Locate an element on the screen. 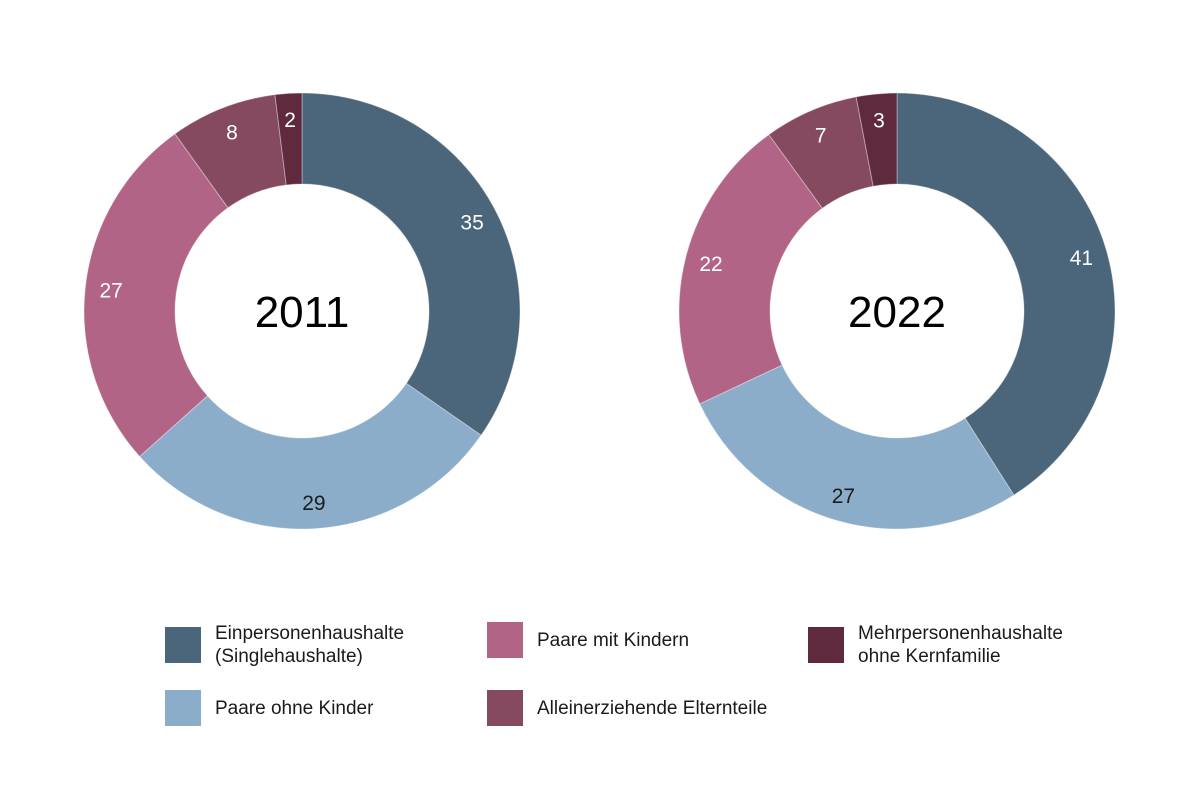 Image resolution: width=1200 pixels, height=800 pixels. legend-label: Einpersonenhaushalte (Singlehaushalte) is located at coordinates (310, 645).